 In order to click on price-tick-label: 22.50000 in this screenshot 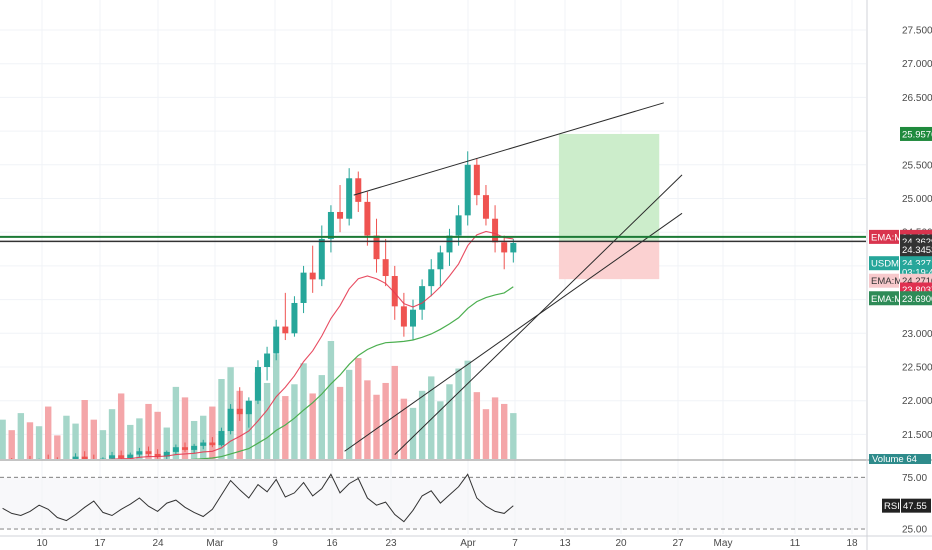, I will do `click(917, 368)`.